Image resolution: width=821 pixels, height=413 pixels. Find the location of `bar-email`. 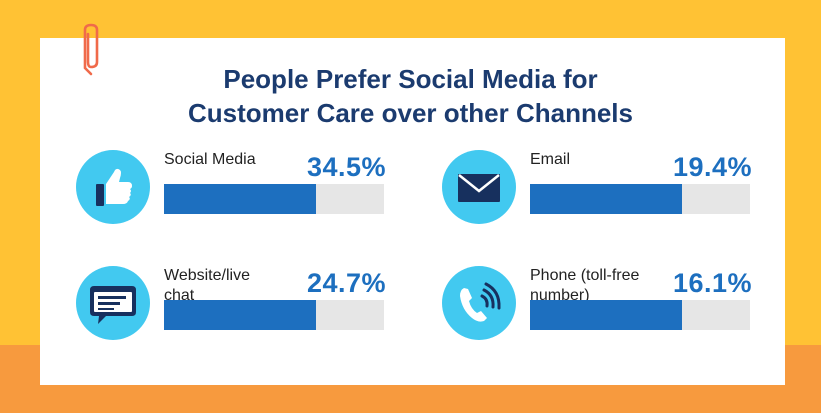

bar-email is located at coordinates (606, 199).